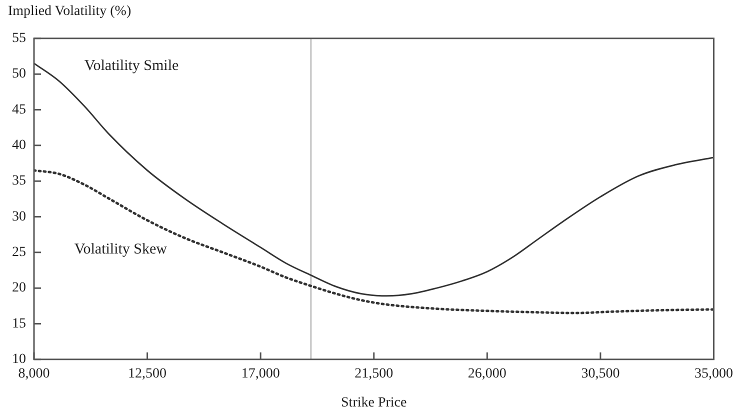 The image size is (739, 417). Describe the element at coordinates (121, 250) in the screenshot. I see `series-label: Volatility Skew` at that location.